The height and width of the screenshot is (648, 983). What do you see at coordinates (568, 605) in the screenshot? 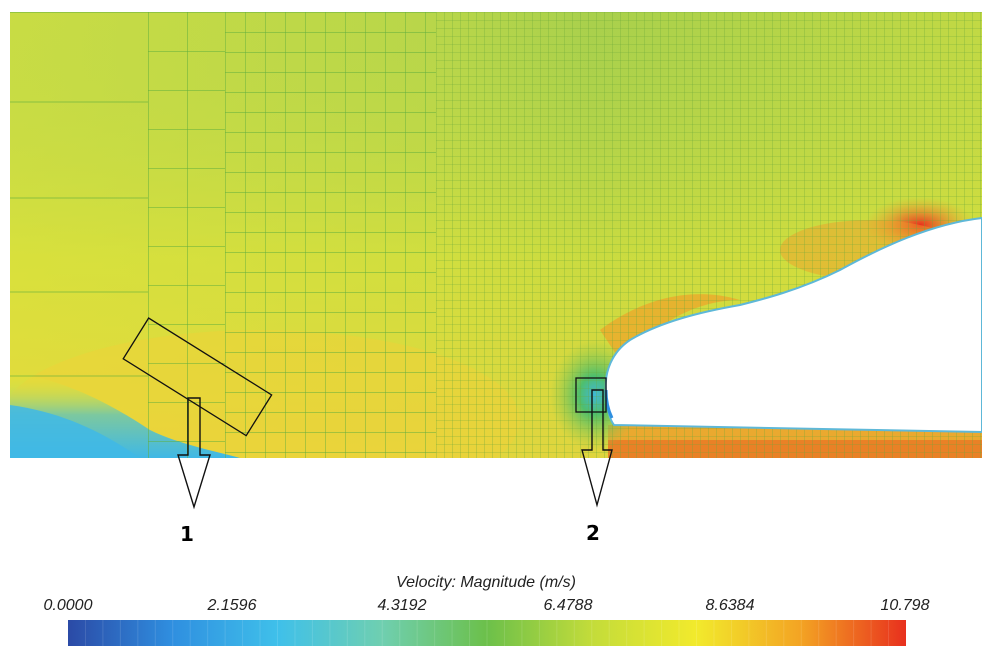
I see `colorbar-tick-3: 6.4788` at bounding box center [568, 605].